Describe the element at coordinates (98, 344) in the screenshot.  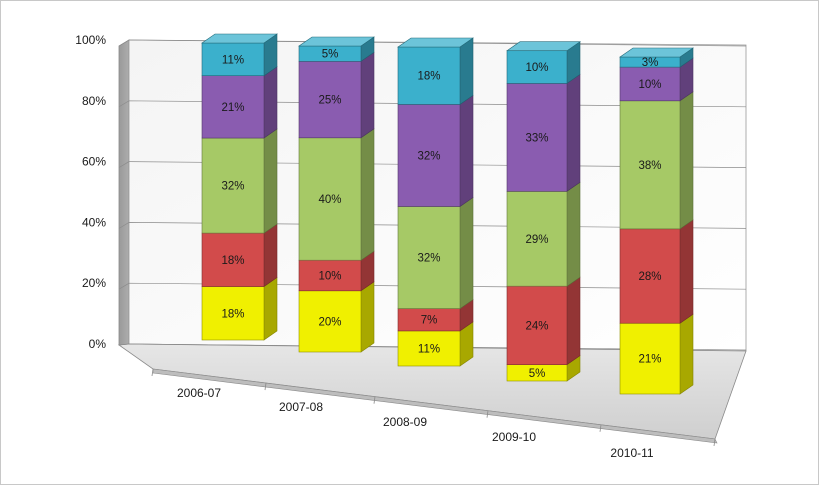
I see `y-tick-label: 0%` at that location.